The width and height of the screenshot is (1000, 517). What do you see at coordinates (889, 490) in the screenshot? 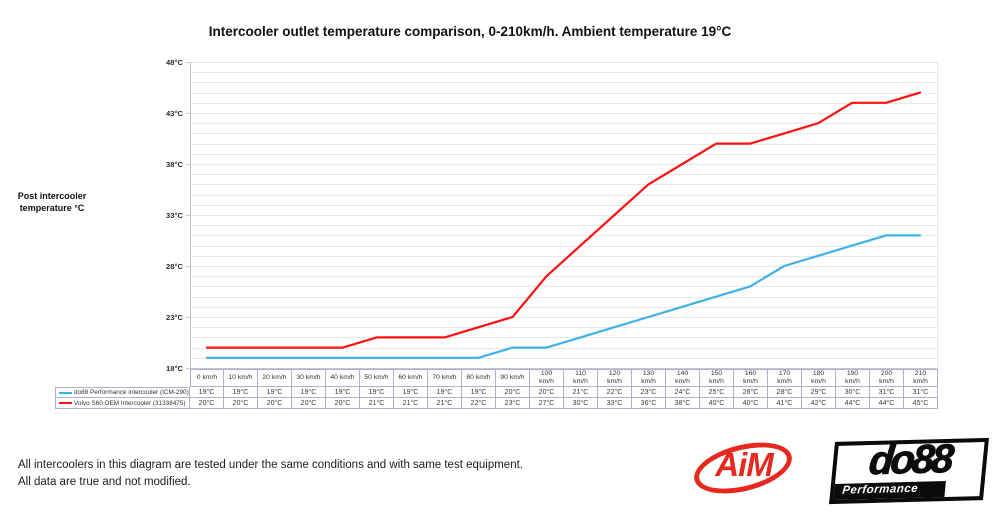
I see `do88-logo-subtext: Performance` at bounding box center [889, 490].